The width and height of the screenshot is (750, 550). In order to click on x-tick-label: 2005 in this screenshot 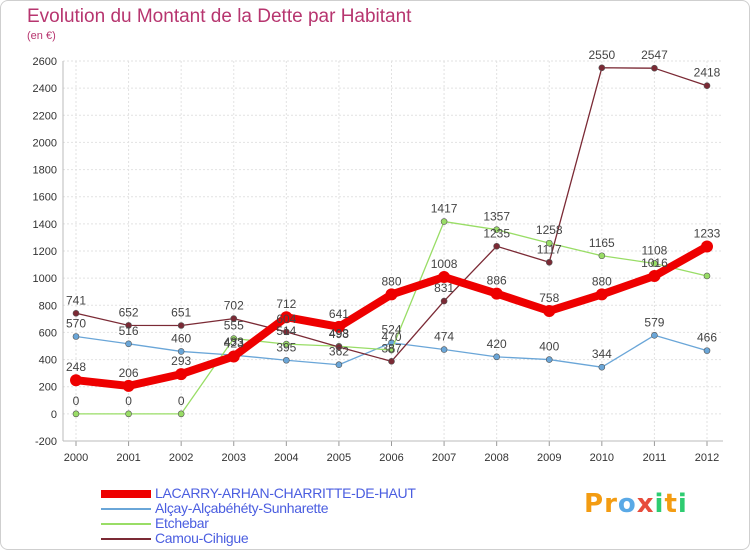, I will do `click(339, 458)`.